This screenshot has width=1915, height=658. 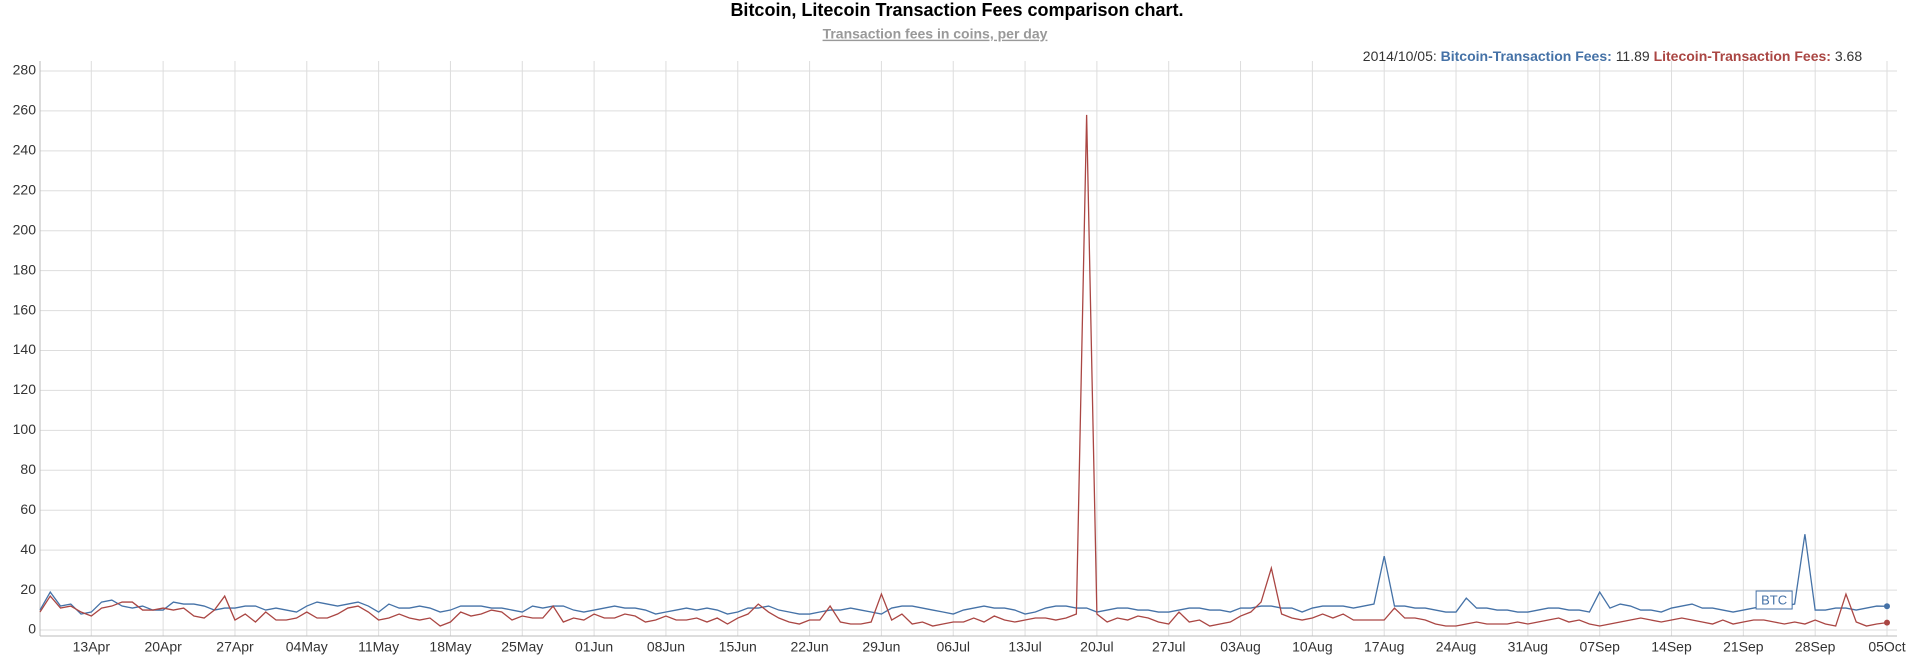 What do you see at coordinates (235, 647) in the screenshot?
I see `x-tick-label: 27Apr` at bounding box center [235, 647].